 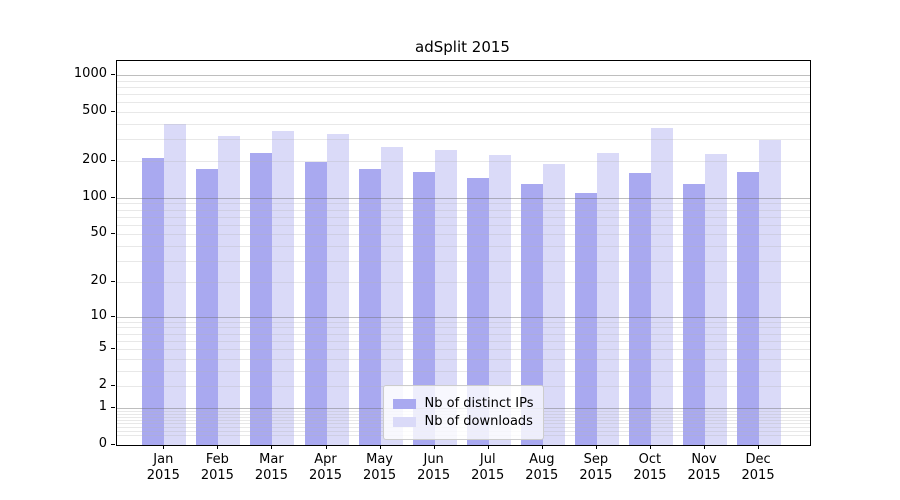 What do you see at coordinates (271, 467) in the screenshot?
I see `x-tick-label: Mar 2015` at bounding box center [271, 467].